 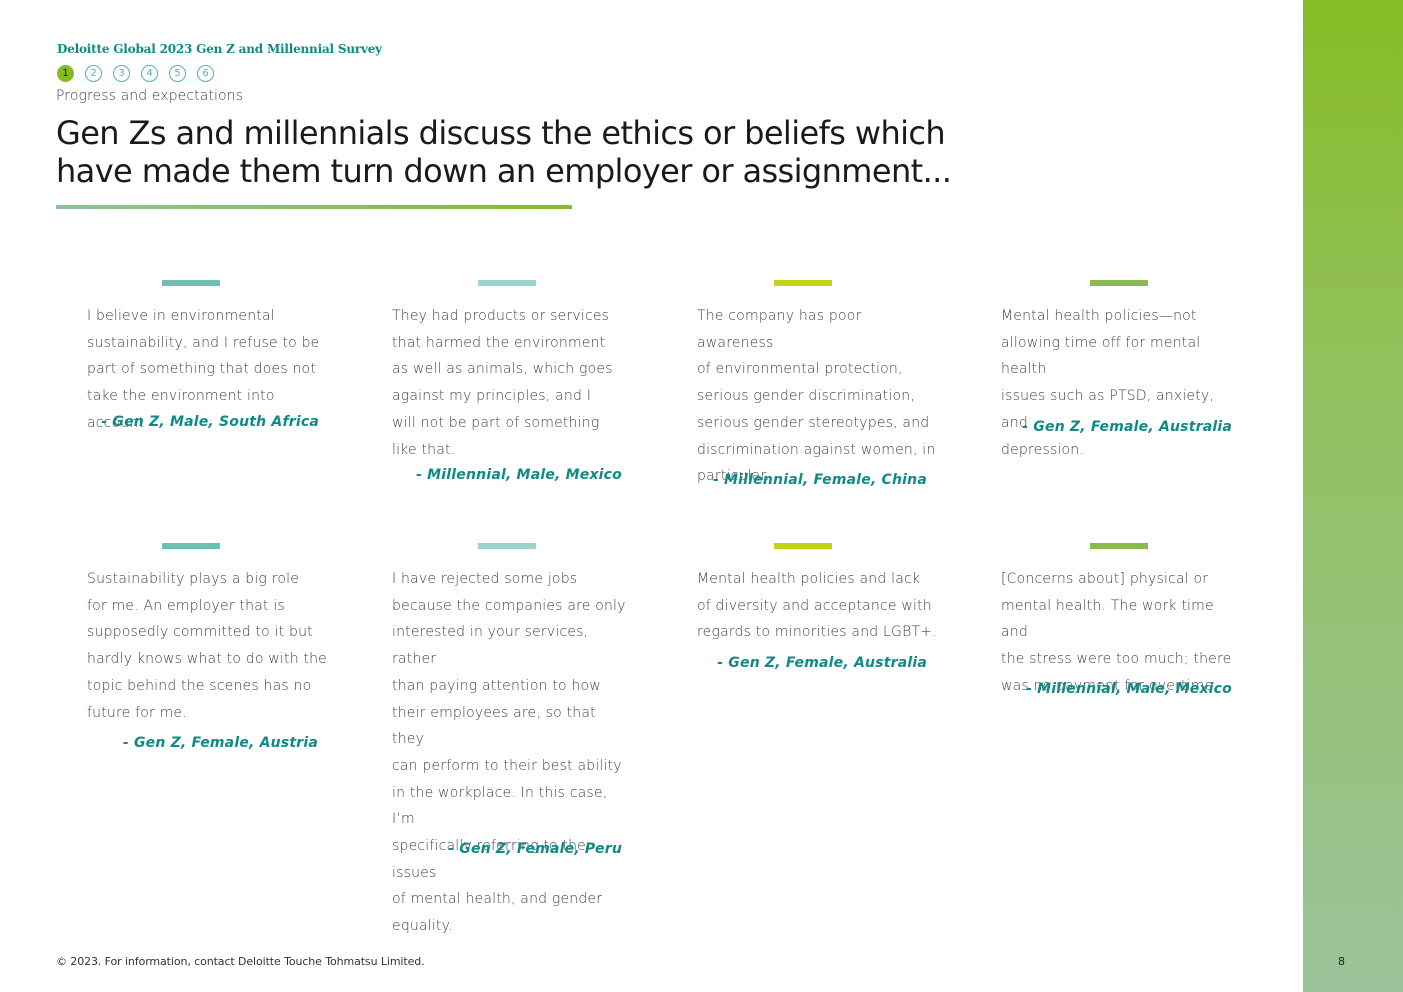 What do you see at coordinates (314, 207) in the screenshot?
I see `headline-underline` at bounding box center [314, 207].